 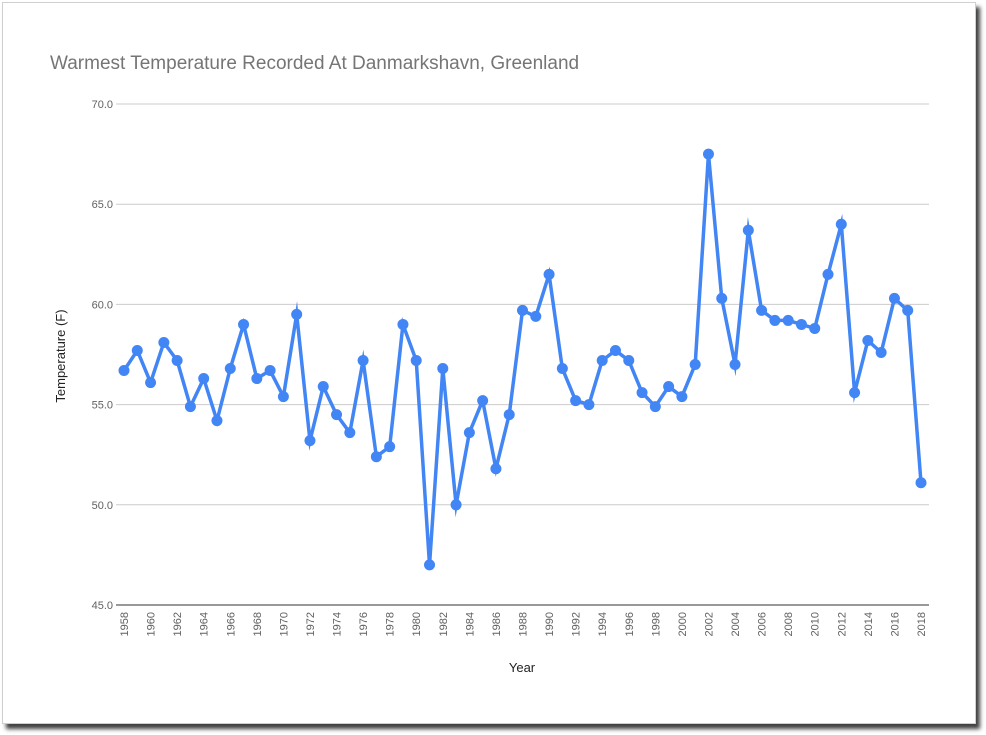 I want to click on x-tick-label: 2010, so click(x=816, y=624).